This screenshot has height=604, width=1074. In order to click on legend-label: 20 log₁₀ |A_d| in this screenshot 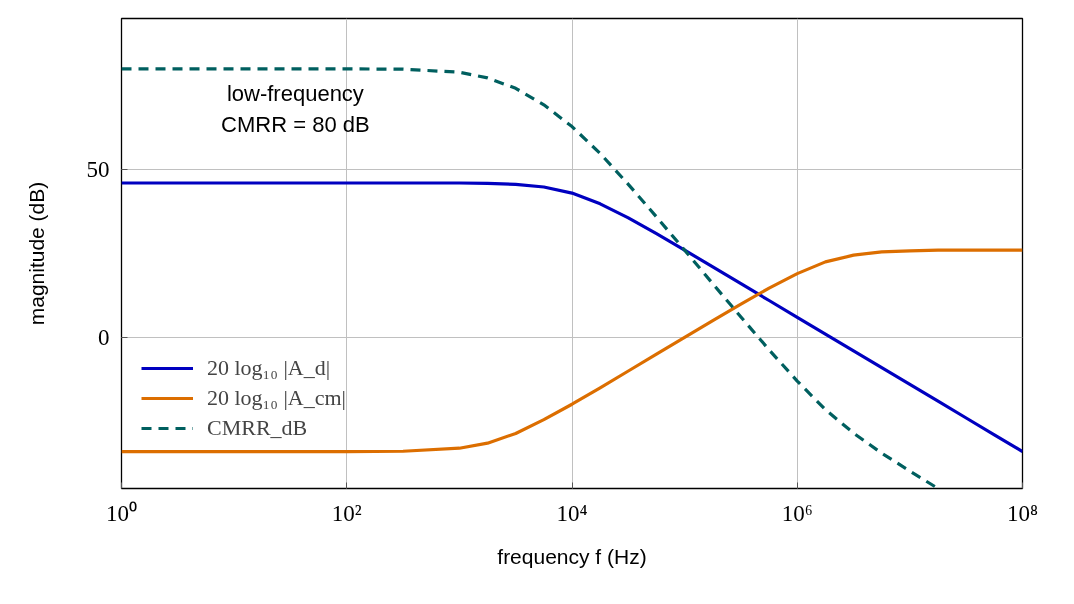, I will do `click(269, 368)`.